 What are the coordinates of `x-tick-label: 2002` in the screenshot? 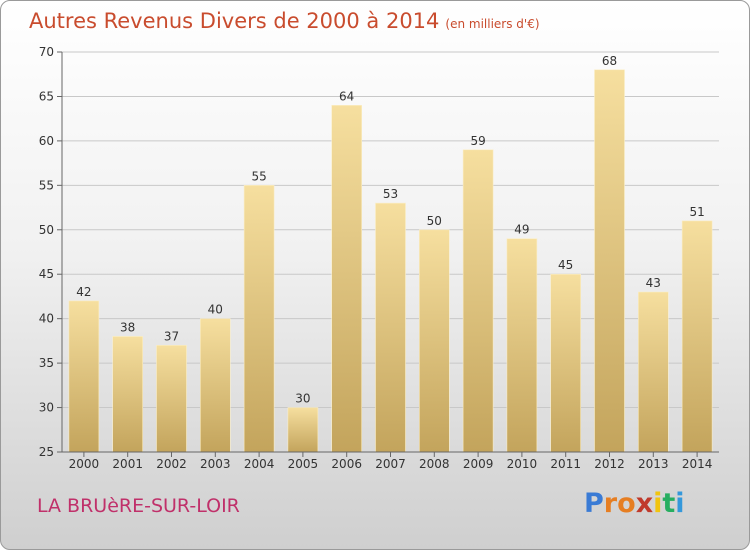 It's located at (171, 464).